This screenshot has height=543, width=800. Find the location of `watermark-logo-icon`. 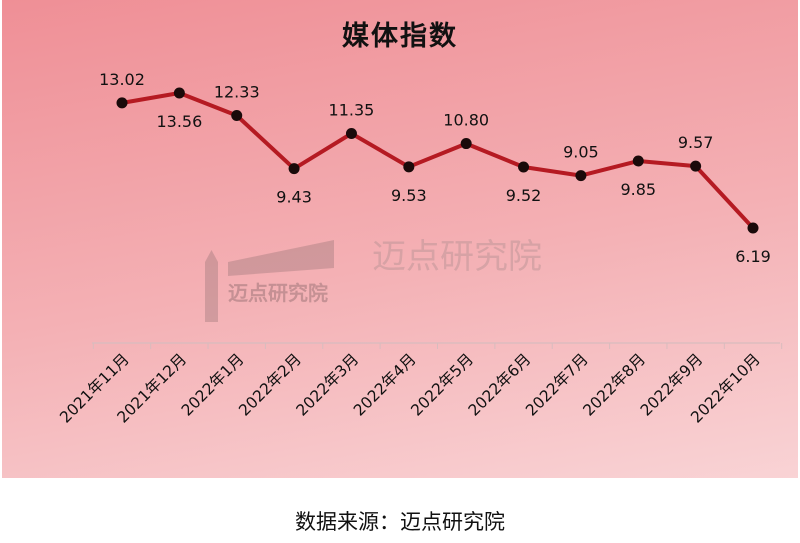

watermark-logo-icon is located at coordinates (269, 281).